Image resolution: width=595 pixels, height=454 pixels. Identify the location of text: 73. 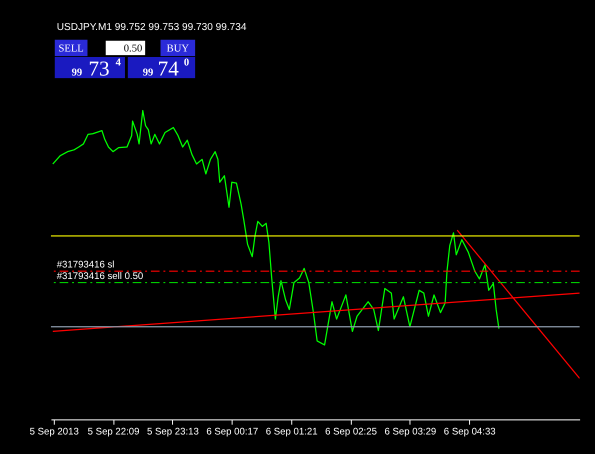
(99, 68).